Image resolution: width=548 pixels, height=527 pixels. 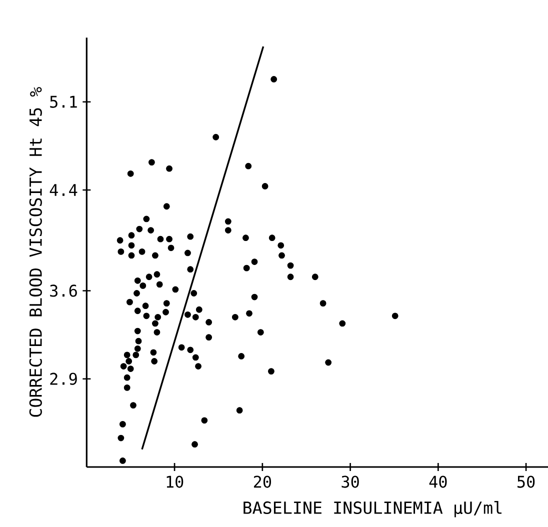 What do you see at coordinates (373, 509) in the screenshot?
I see `x-axis-title: BASELINE INSULINEMIA μU/ml` at bounding box center [373, 509].